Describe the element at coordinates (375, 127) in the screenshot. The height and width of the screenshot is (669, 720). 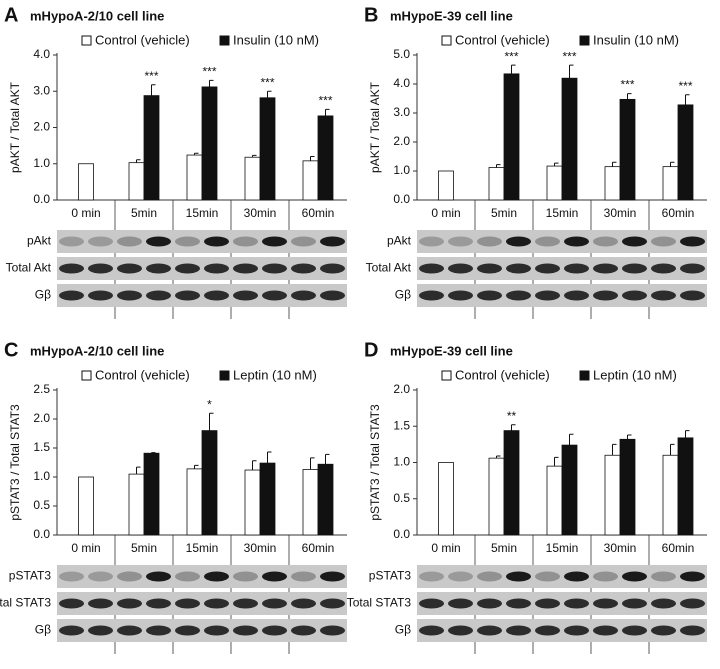
I see `y-axis-label: pAKT / Total AKT` at that location.